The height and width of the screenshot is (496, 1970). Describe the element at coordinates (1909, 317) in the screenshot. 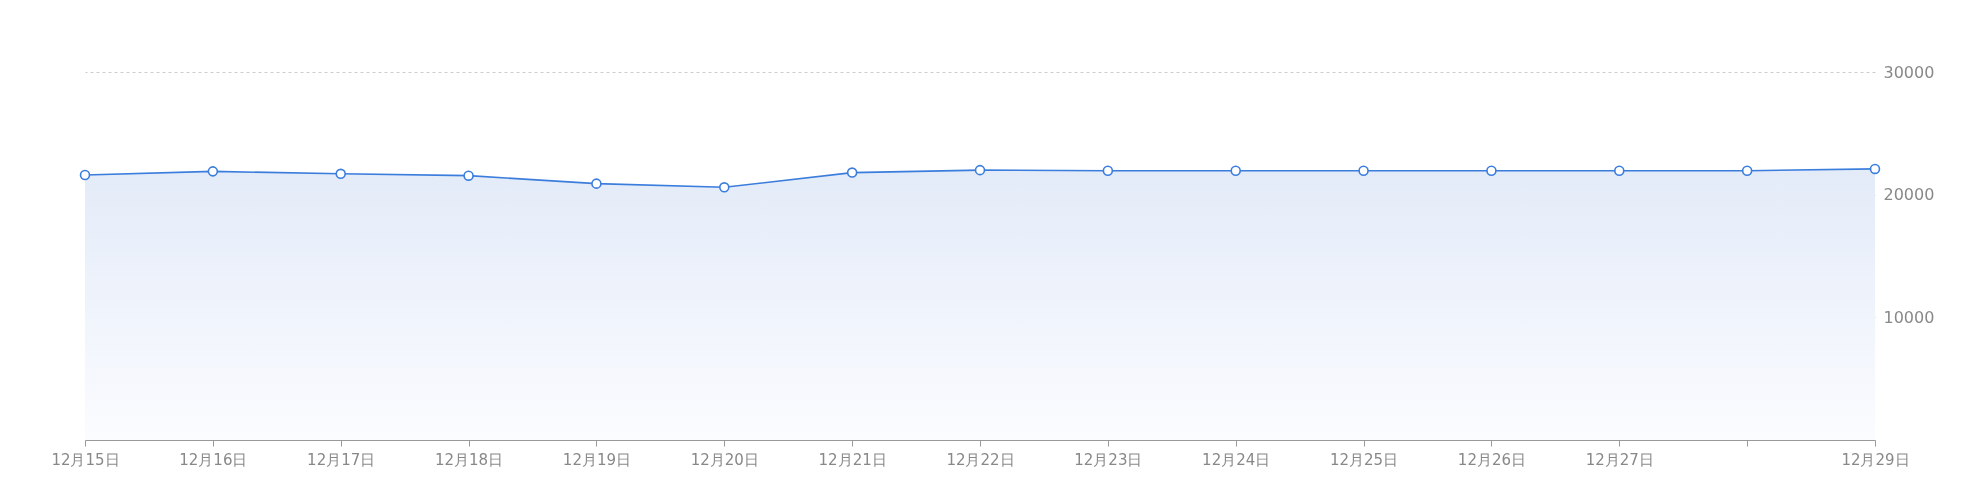

I see `y-tick-label: 10000` at that location.